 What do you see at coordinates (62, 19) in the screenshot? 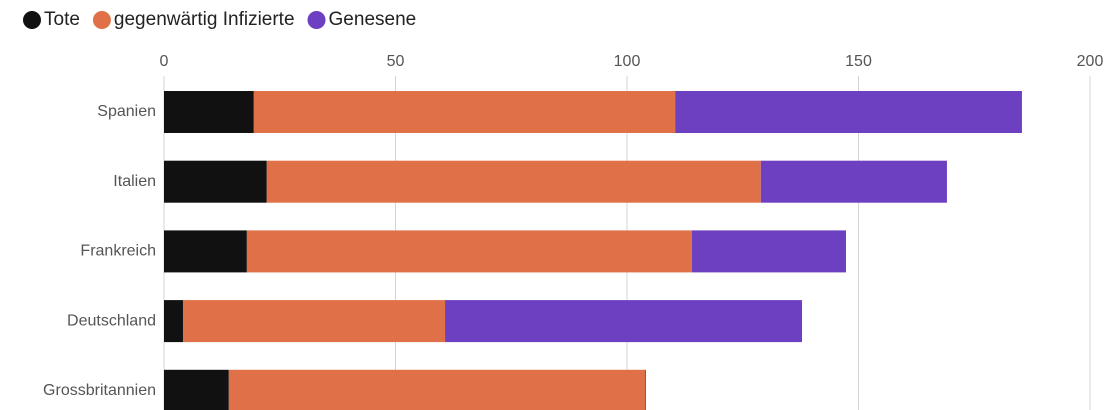
I see `legend-label: Tote` at bounding box center [62, 19].